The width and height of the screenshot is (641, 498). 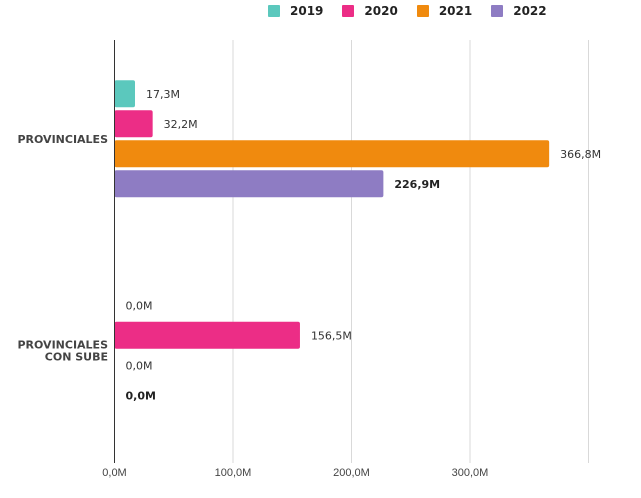 I want to click on legend-item-2019: 2019, so click(x=295, y=11).